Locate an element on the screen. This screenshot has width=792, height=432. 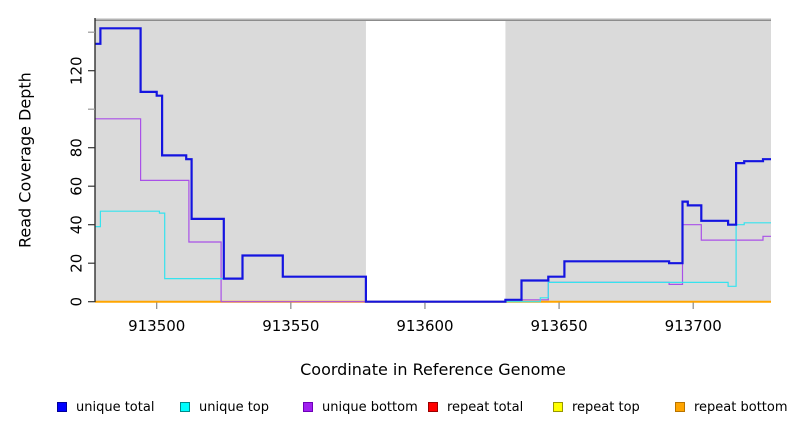
legend-label: repeat top is located at coordinates (606, 407).